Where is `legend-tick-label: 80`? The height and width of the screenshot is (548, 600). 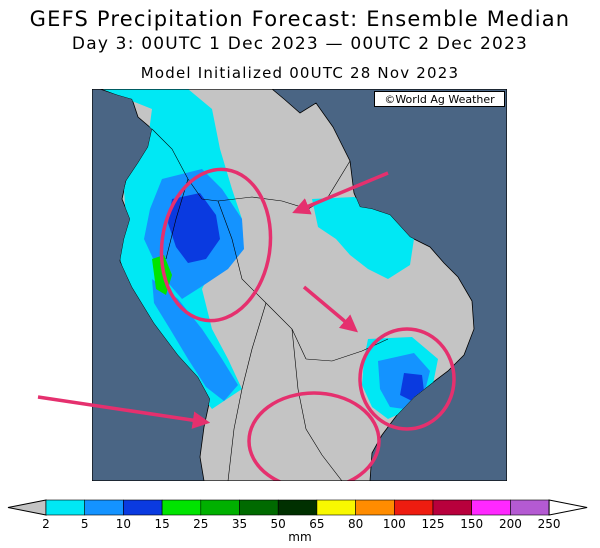
legend-tick-label: 80 is located at coordinates (355, 524).